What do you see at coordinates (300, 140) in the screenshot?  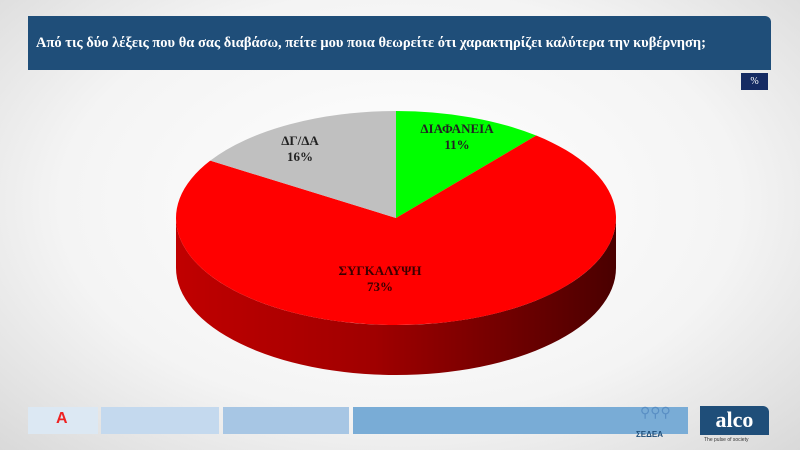 I see `slice-category-label: ΔΓ/ΔΑ` at bounding box center [300, 140].